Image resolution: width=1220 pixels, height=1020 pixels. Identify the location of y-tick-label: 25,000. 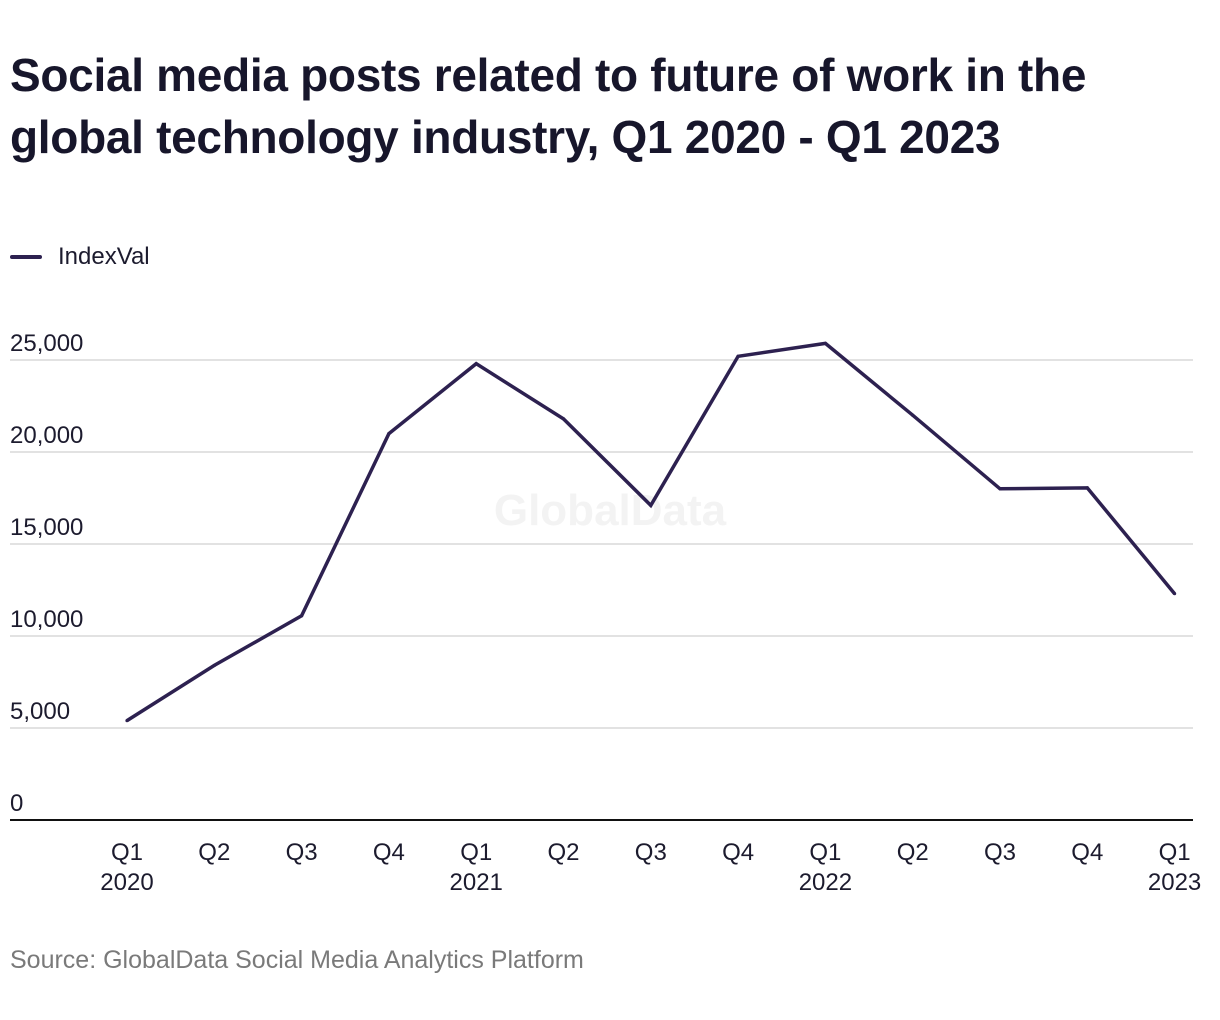
(46, 343).